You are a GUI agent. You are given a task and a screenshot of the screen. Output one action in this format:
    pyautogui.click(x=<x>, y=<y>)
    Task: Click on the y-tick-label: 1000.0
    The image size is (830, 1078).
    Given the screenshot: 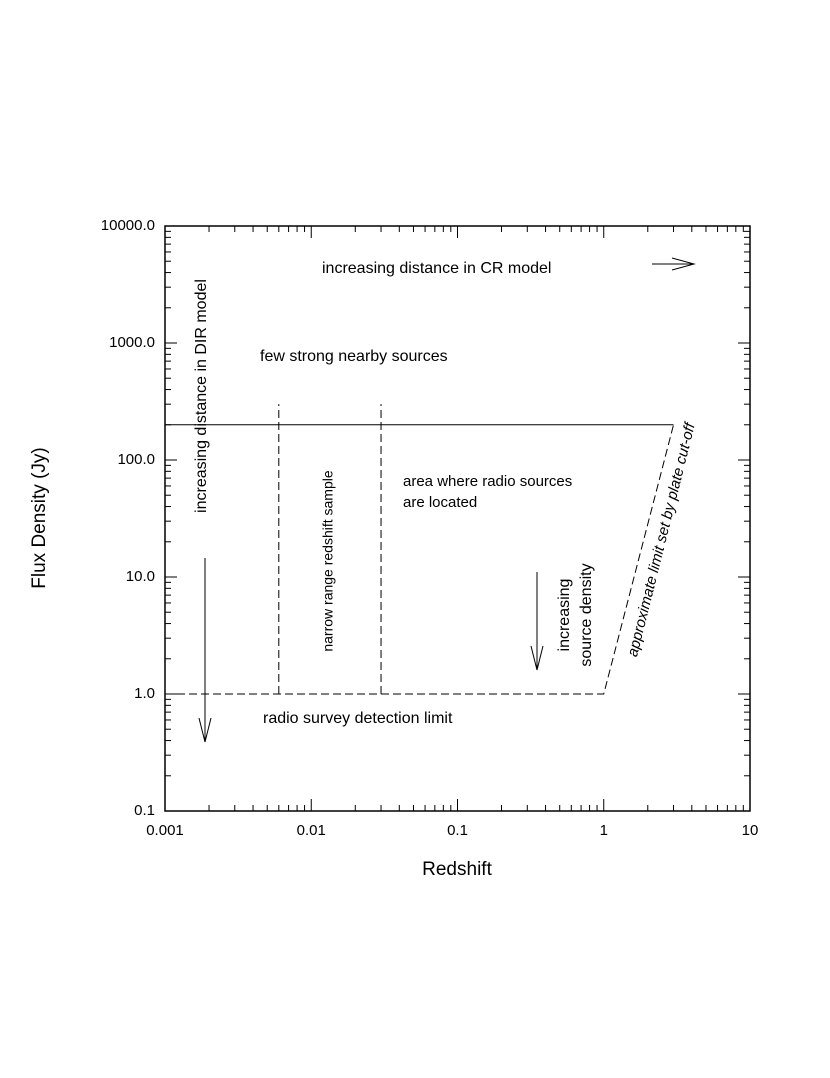 What is the action you would take?
    pyautogui.click(x=132, y=342)
    